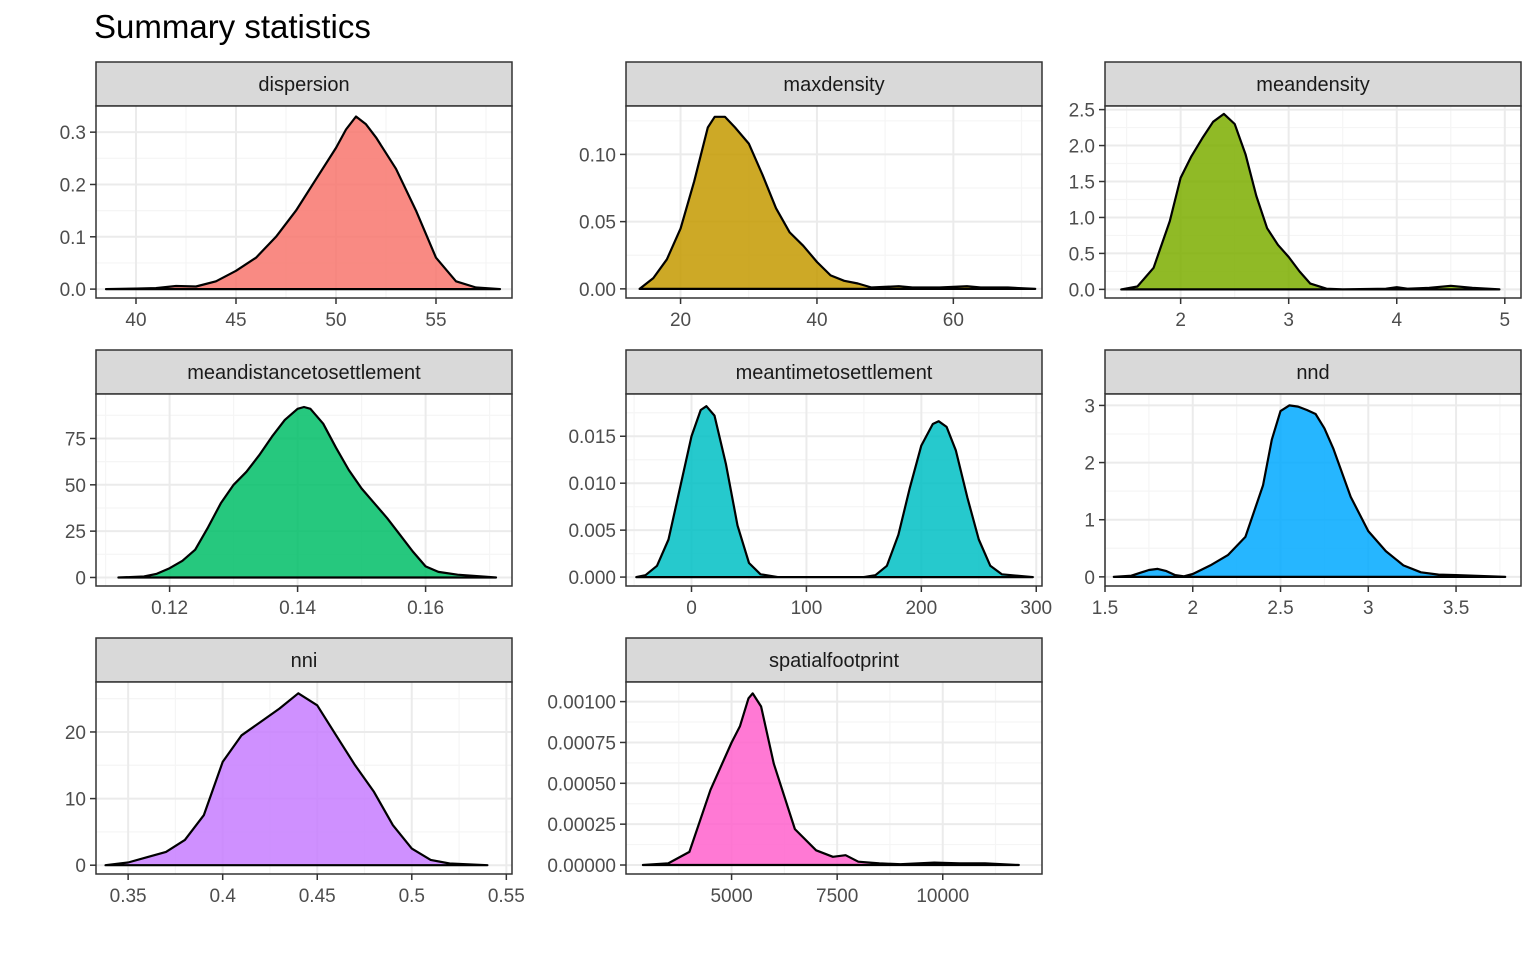  Describe the element at coordinates (1036, 608) in the screenshot. I see `x-tick-label: 300` at that location.